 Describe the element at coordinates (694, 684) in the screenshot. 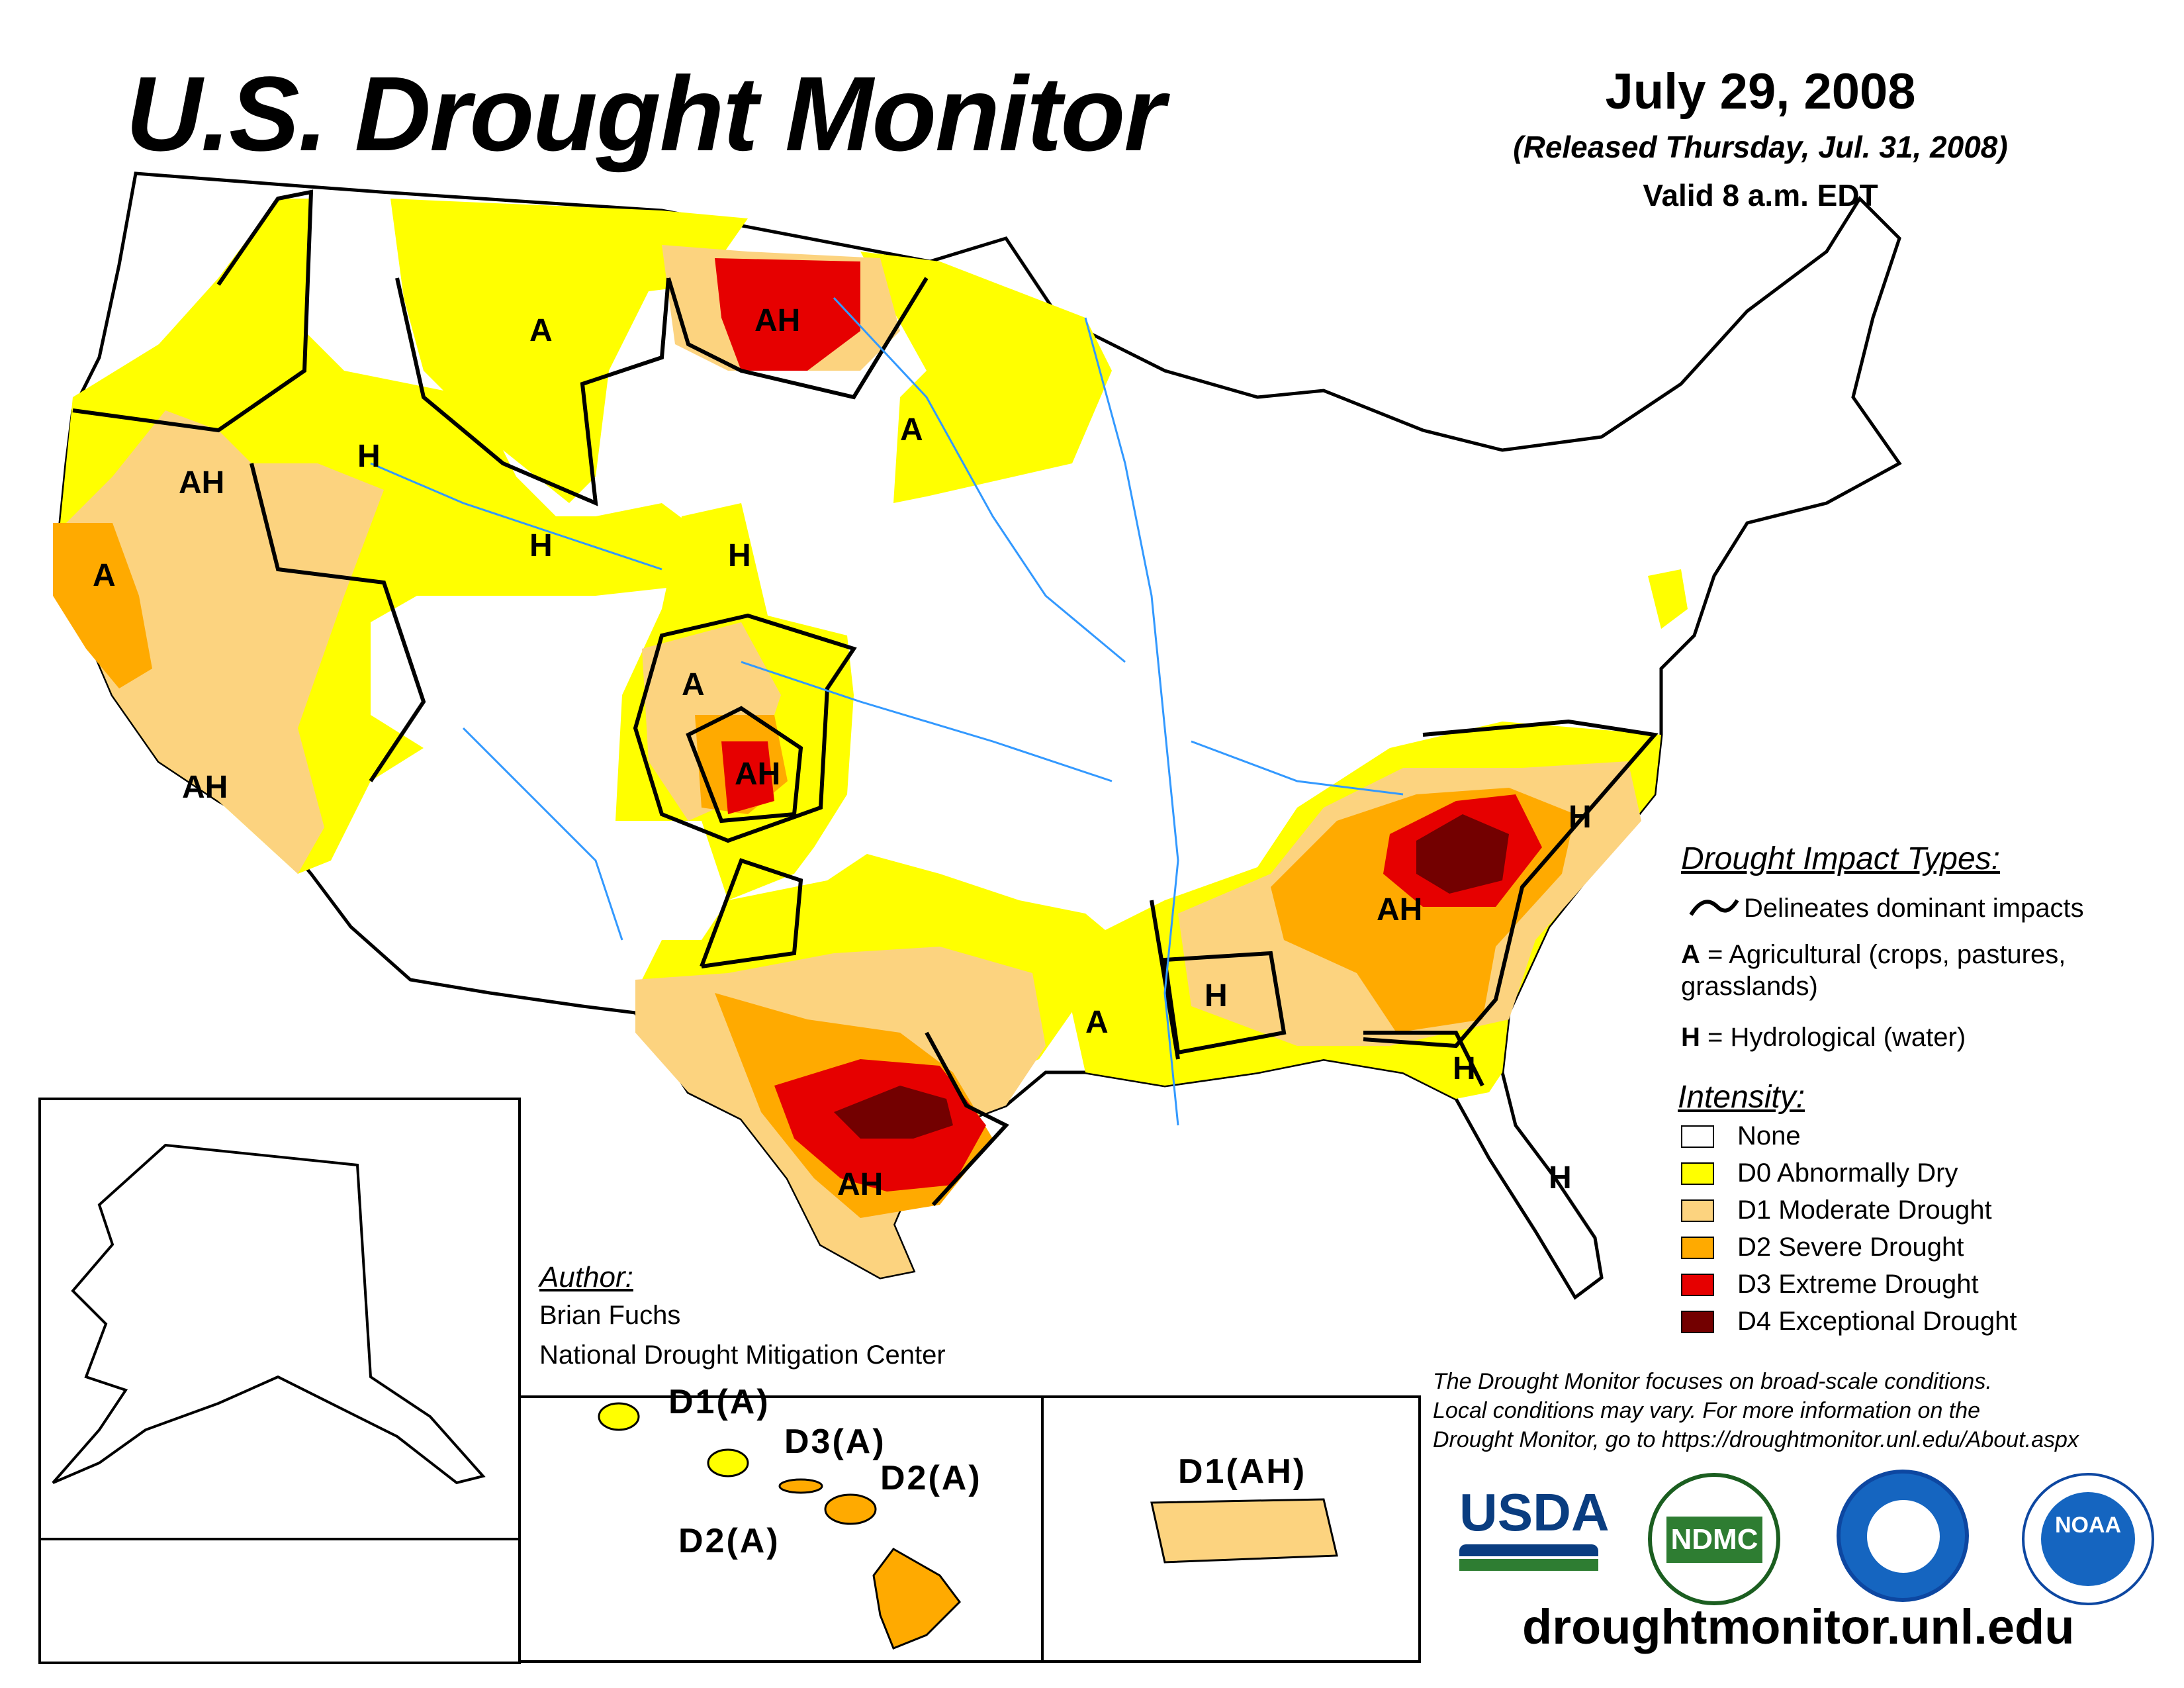

I see `map-label-co-a: A` at that location.